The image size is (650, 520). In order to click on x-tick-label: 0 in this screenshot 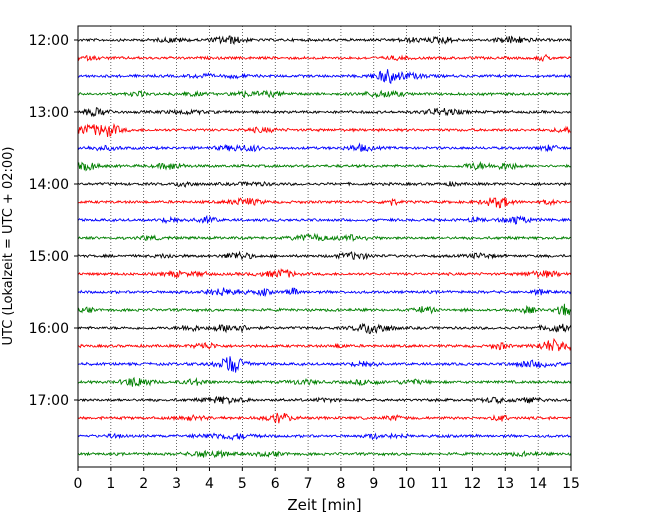, I will do `click(78, 484)`.